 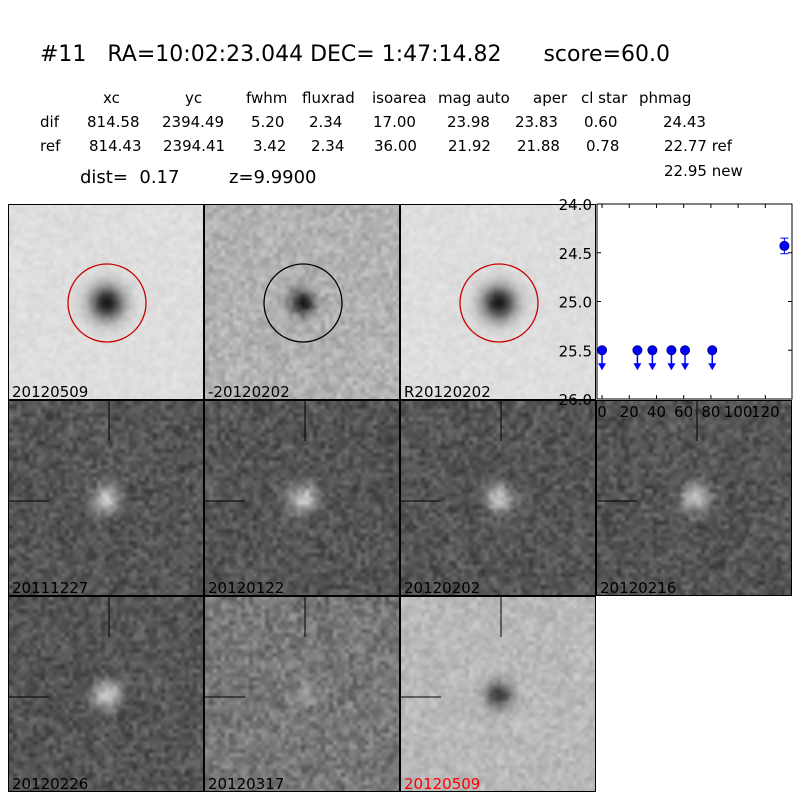 What do you see at coordinates (698, 146) in the screenshot?
I see `table-cell: 22.77 ref` at bounding box center [698, 146].